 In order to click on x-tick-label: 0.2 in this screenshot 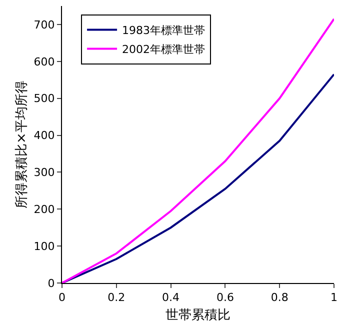, I will do `click(117, 297)`.